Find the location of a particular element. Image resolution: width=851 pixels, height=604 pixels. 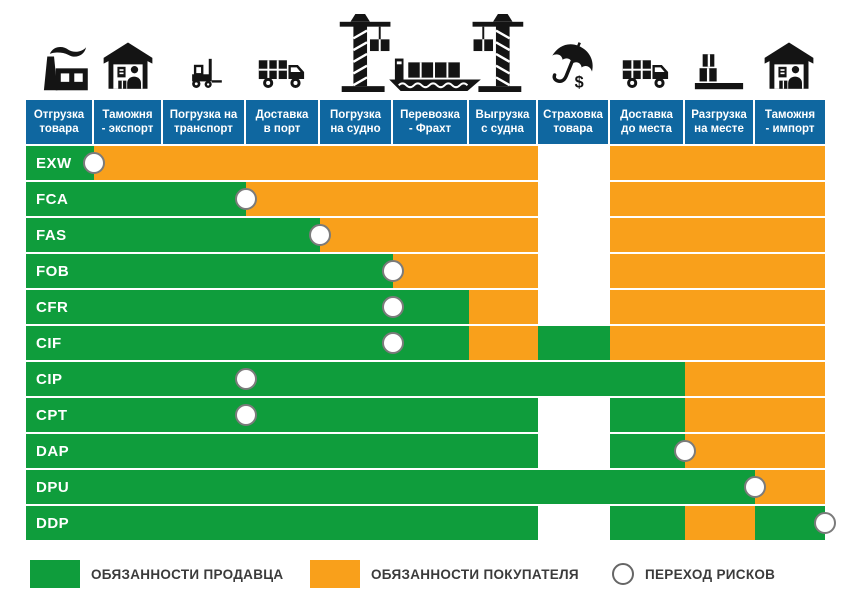

row-label-CFR: CFR is located at coordinates (52, 307).